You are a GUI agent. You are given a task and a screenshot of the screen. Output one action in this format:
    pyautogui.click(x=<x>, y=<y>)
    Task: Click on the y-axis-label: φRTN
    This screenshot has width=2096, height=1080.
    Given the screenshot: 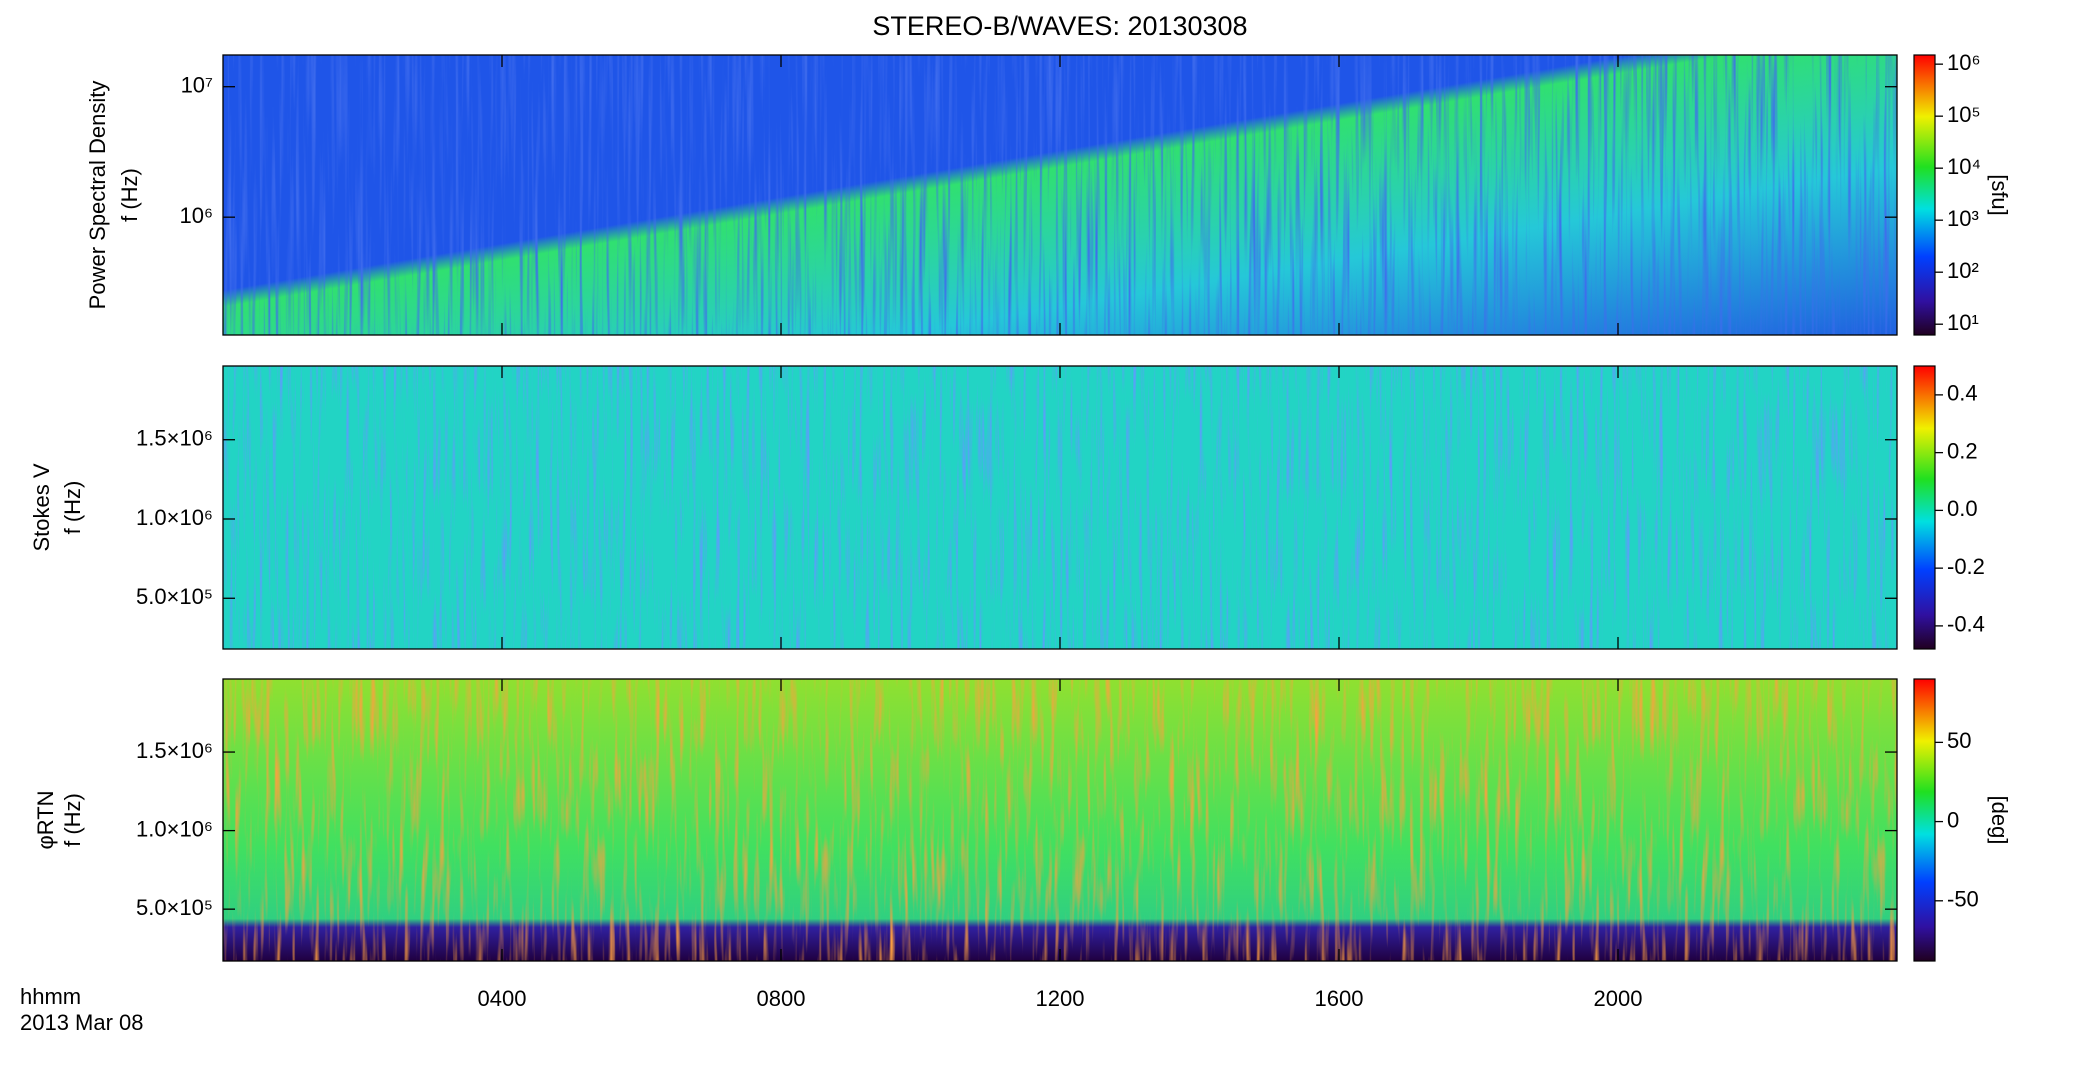 What is the action you would take?
    pyautogui.click(x=45, y=819)
    